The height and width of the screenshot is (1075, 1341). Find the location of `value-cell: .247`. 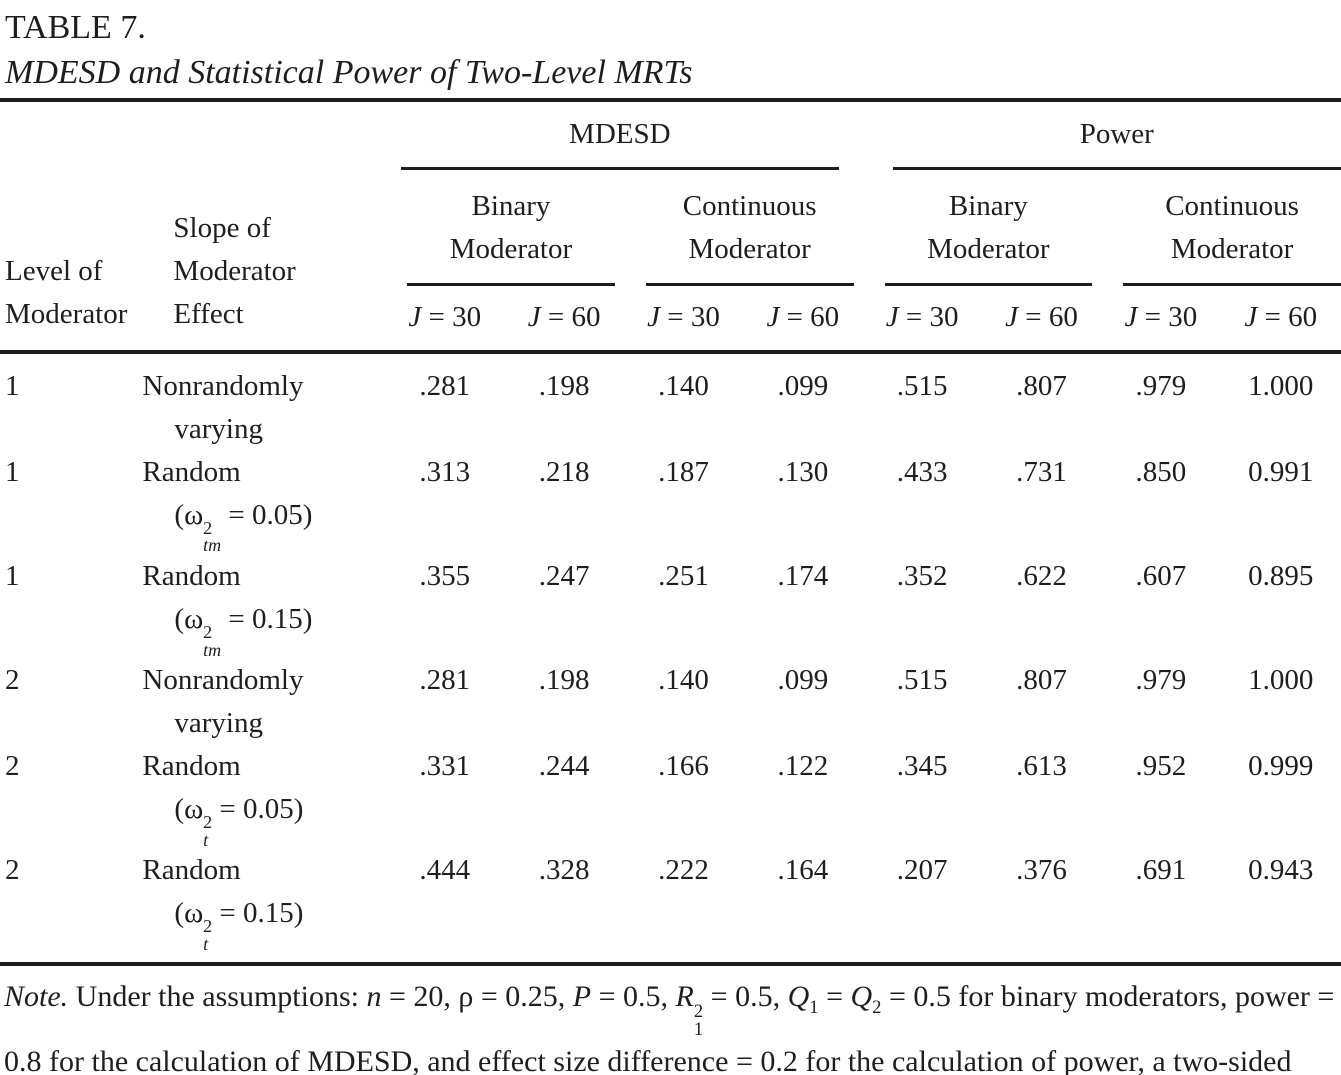

value-cell: .247 is located at coordinates (564, 576).